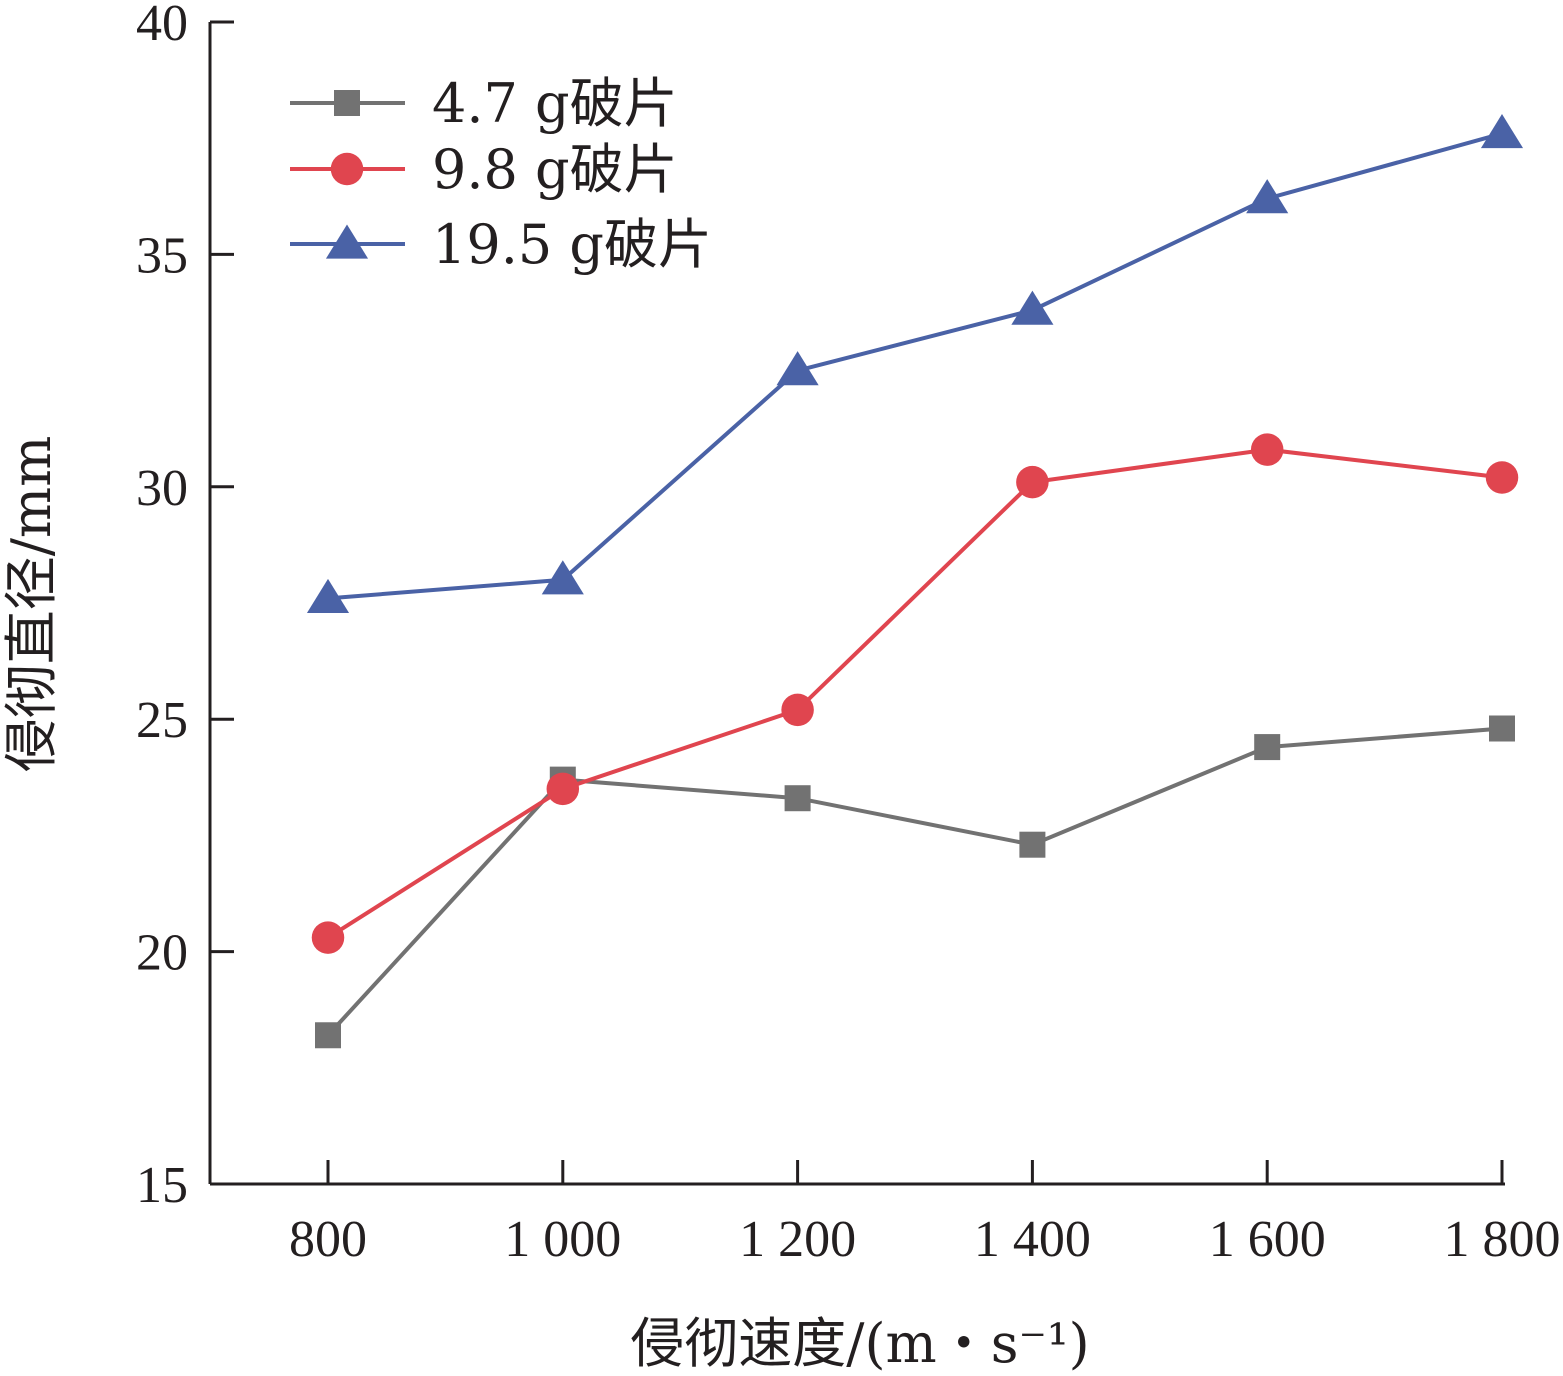 The height and width of the screenshot is (1376, 1563). What do you see at coordinates (797, 1239) in the screenshot?
I see `x-tick-label: 1 200` at bounding box center [797, 1239].